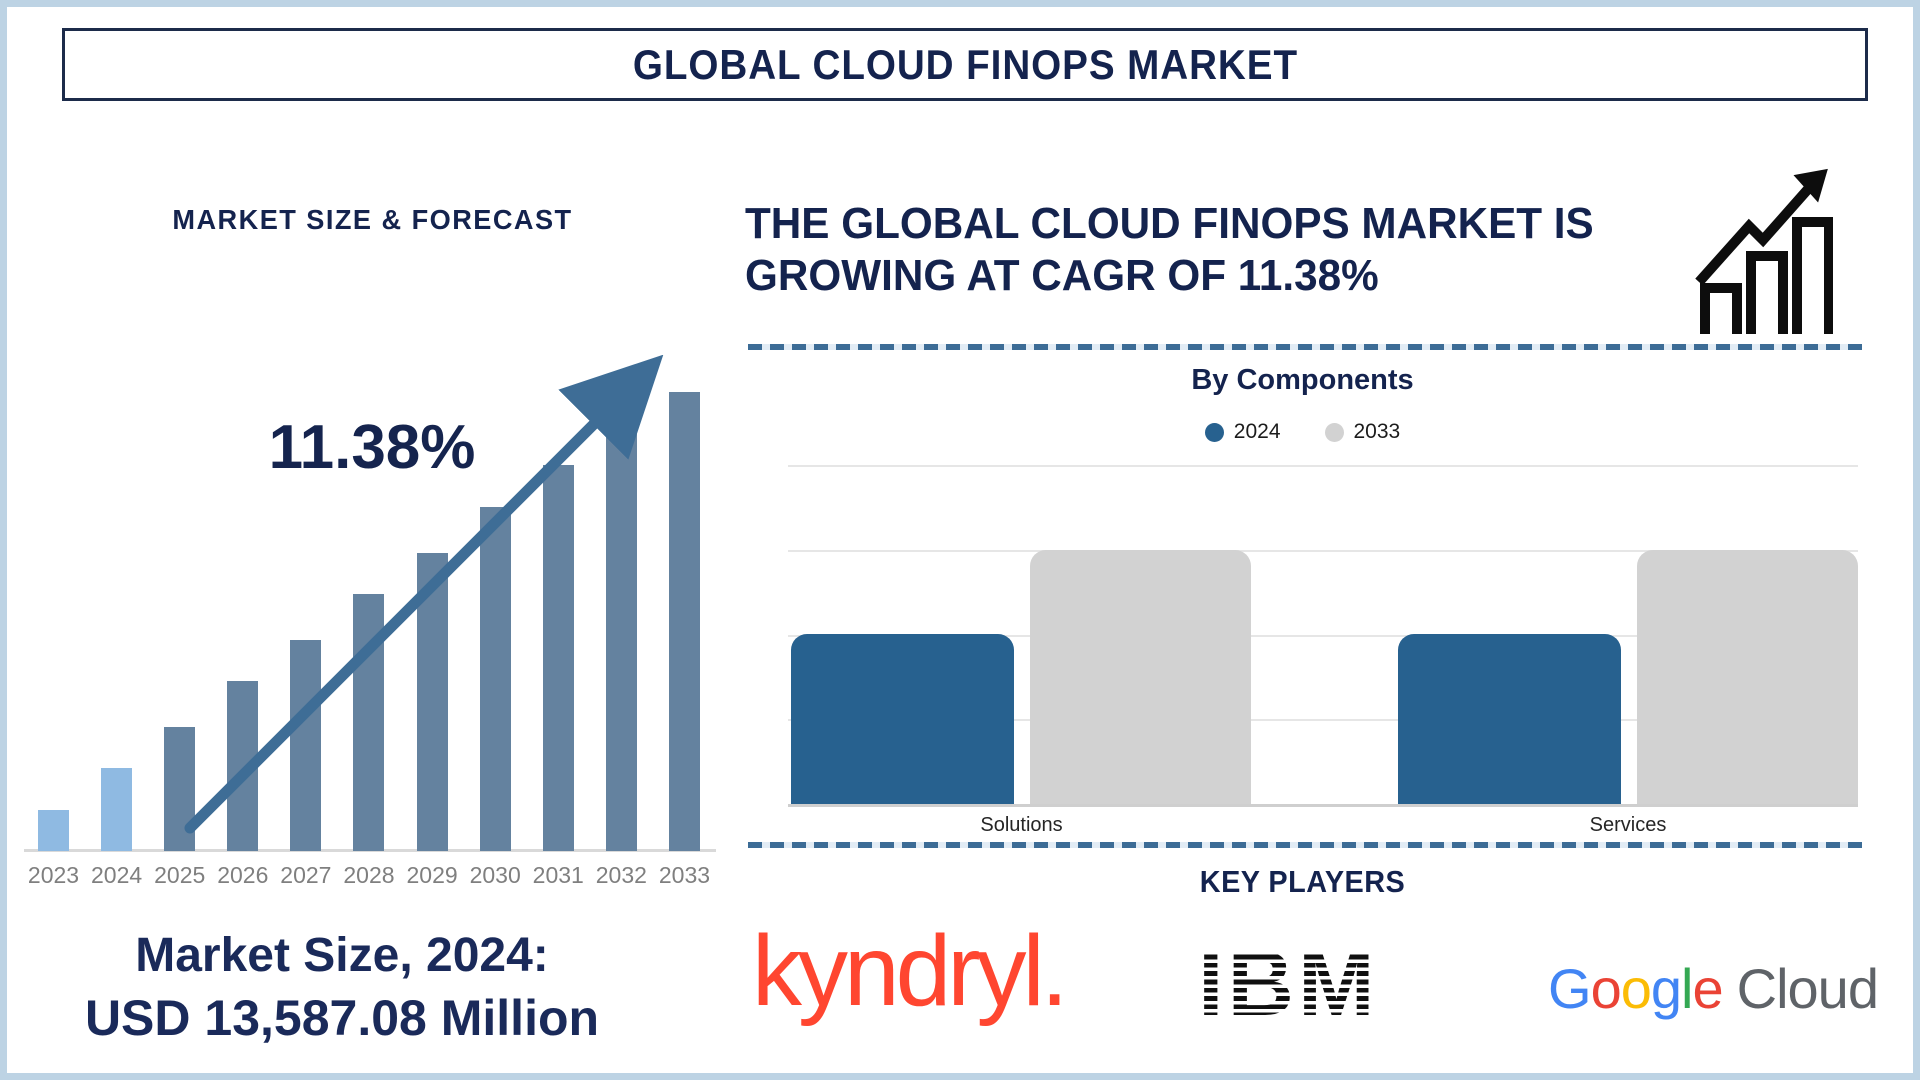 The image size is (1920, 1080). What do you see at coordinates (1305, 347) in the screenshot?
I see `dashed-divider-top` at bounding box center [1305, 347].